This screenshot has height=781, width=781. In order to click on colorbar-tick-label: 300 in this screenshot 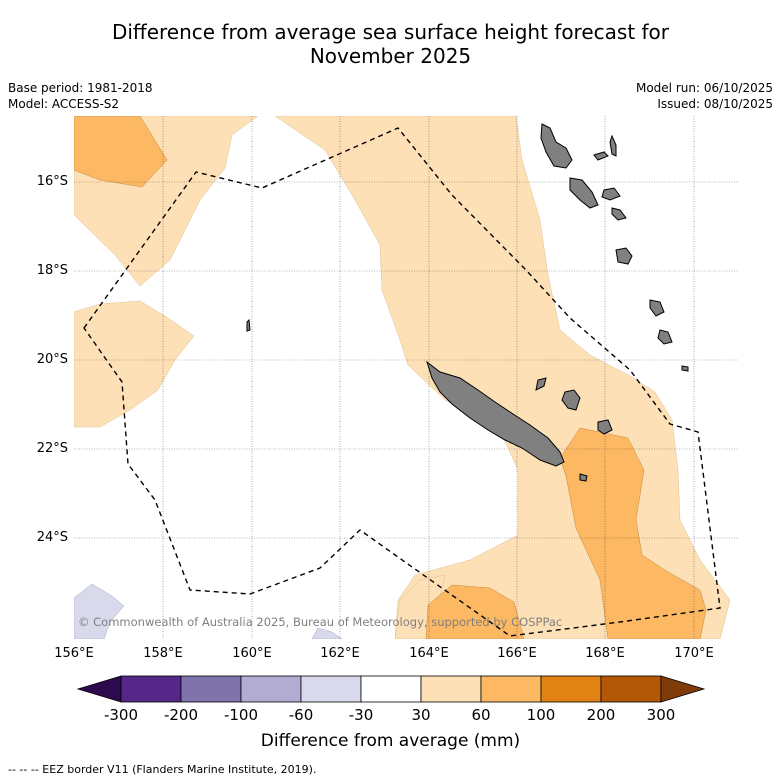, I will do `click(661, 715)`.